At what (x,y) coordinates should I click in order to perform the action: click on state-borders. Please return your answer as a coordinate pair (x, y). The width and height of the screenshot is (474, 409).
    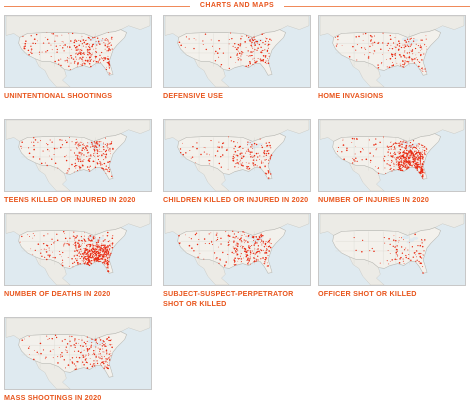
    Looking at the image, I should click on (66, 50).